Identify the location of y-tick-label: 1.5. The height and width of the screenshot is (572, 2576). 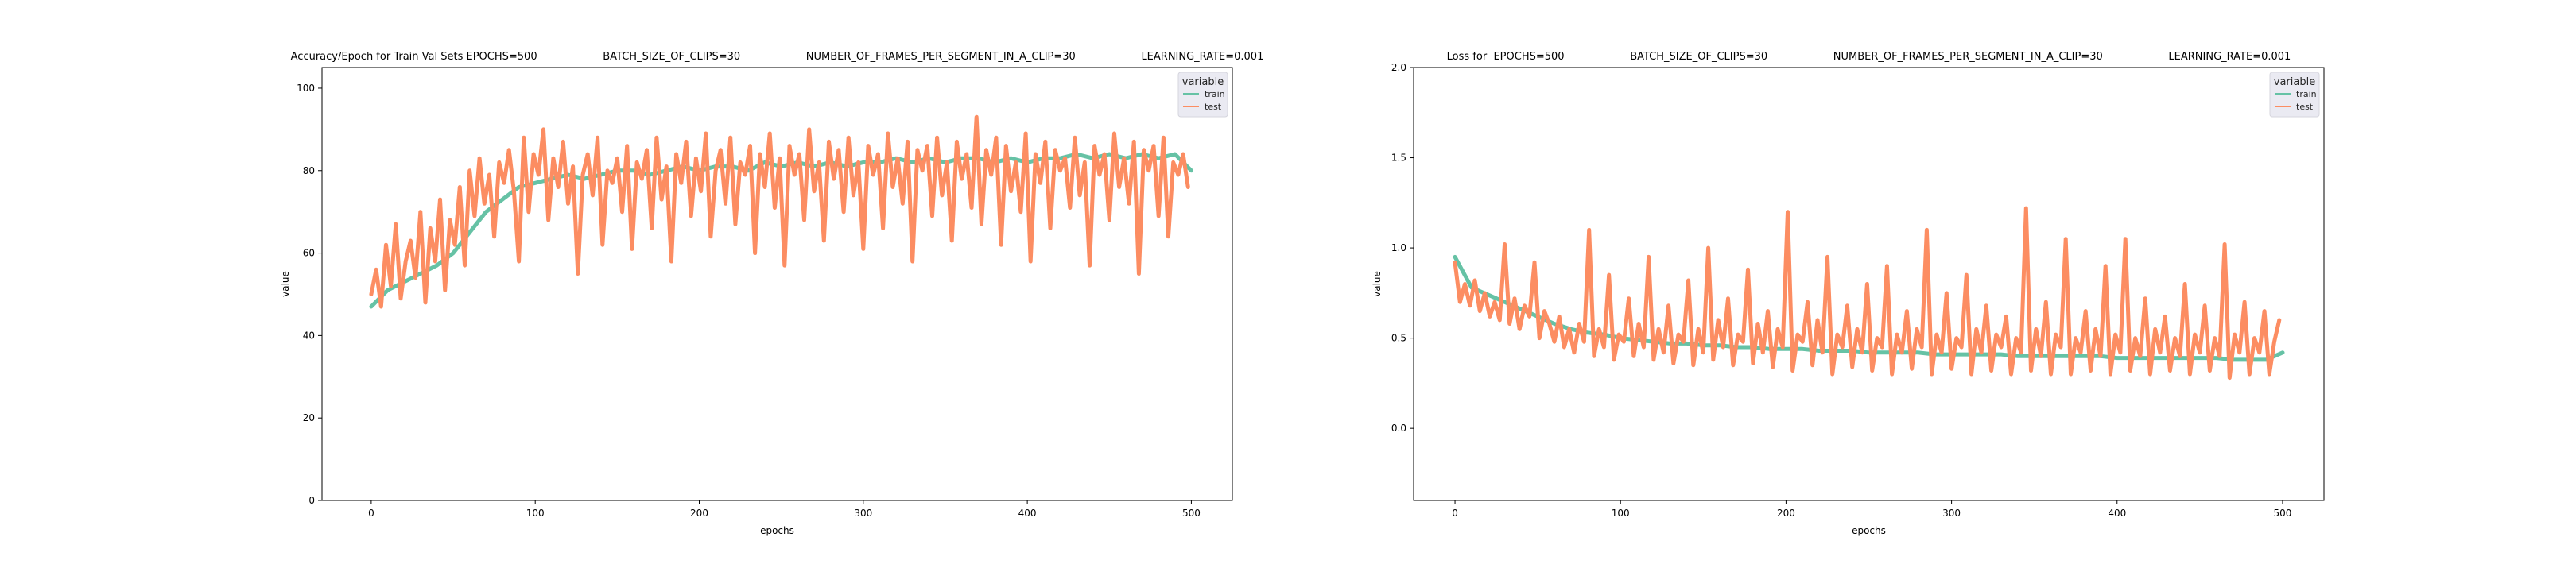
(1399, 158).